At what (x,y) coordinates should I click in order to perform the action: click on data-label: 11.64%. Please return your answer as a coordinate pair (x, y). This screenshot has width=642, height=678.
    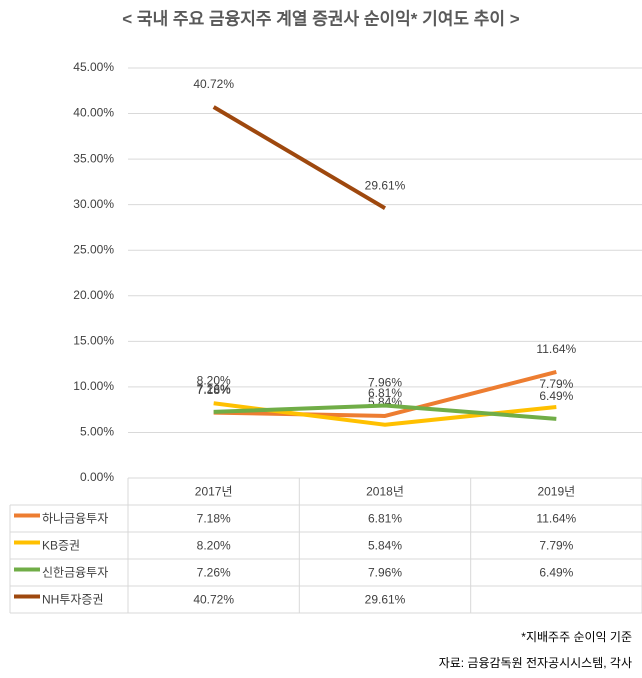
    Looking at the image, I should click on (556, 349).